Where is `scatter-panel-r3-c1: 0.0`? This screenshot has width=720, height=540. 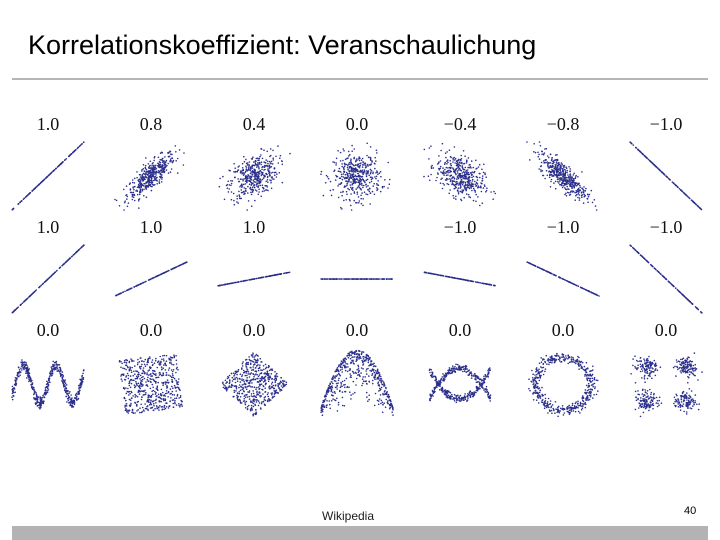
scatter-panel-r3-c1: 0.0 is located at coordinates (48, 365).